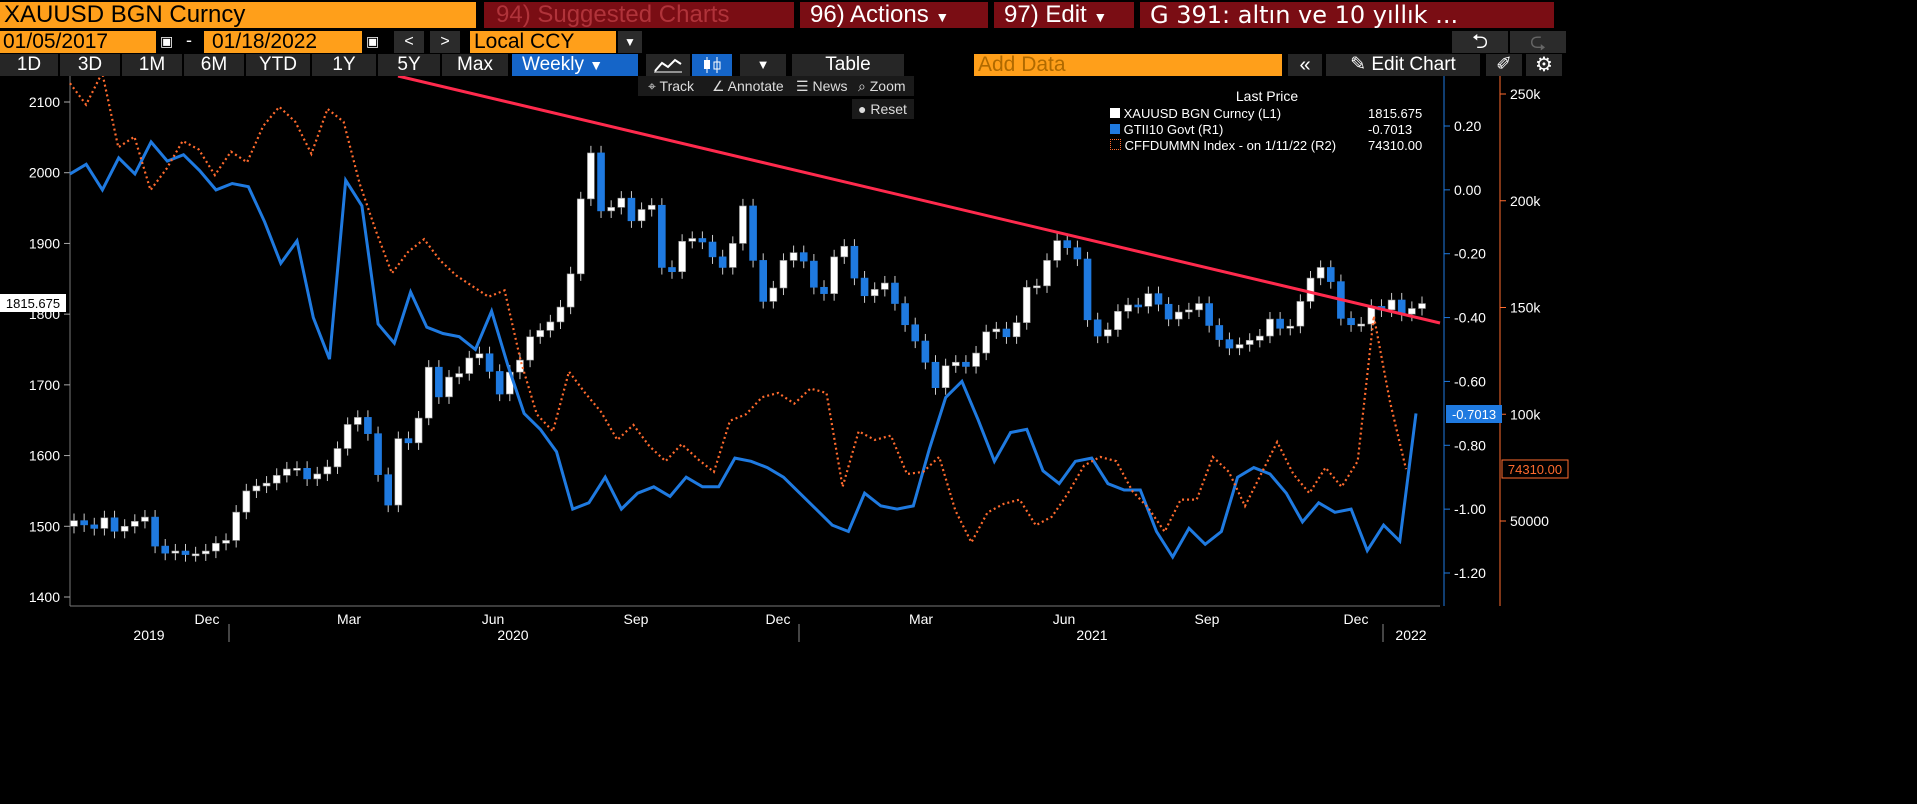 Image resolution: width=1917 pixels, height=804 pixels. What do you see at coordinates (848, 65) in the screenshot?
I see `table-button: Table` at bounding box center [848, 65].